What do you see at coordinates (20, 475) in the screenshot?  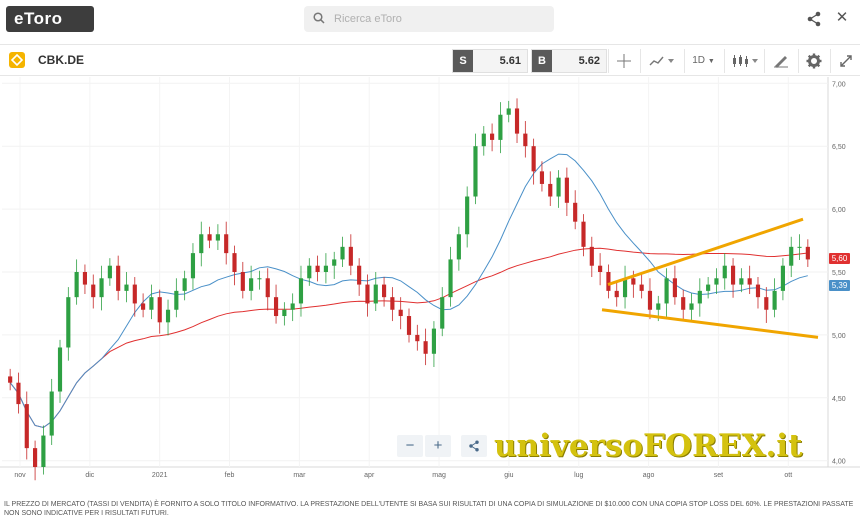 I see `x-tick-label: nov` at bounding box center [20, 475].